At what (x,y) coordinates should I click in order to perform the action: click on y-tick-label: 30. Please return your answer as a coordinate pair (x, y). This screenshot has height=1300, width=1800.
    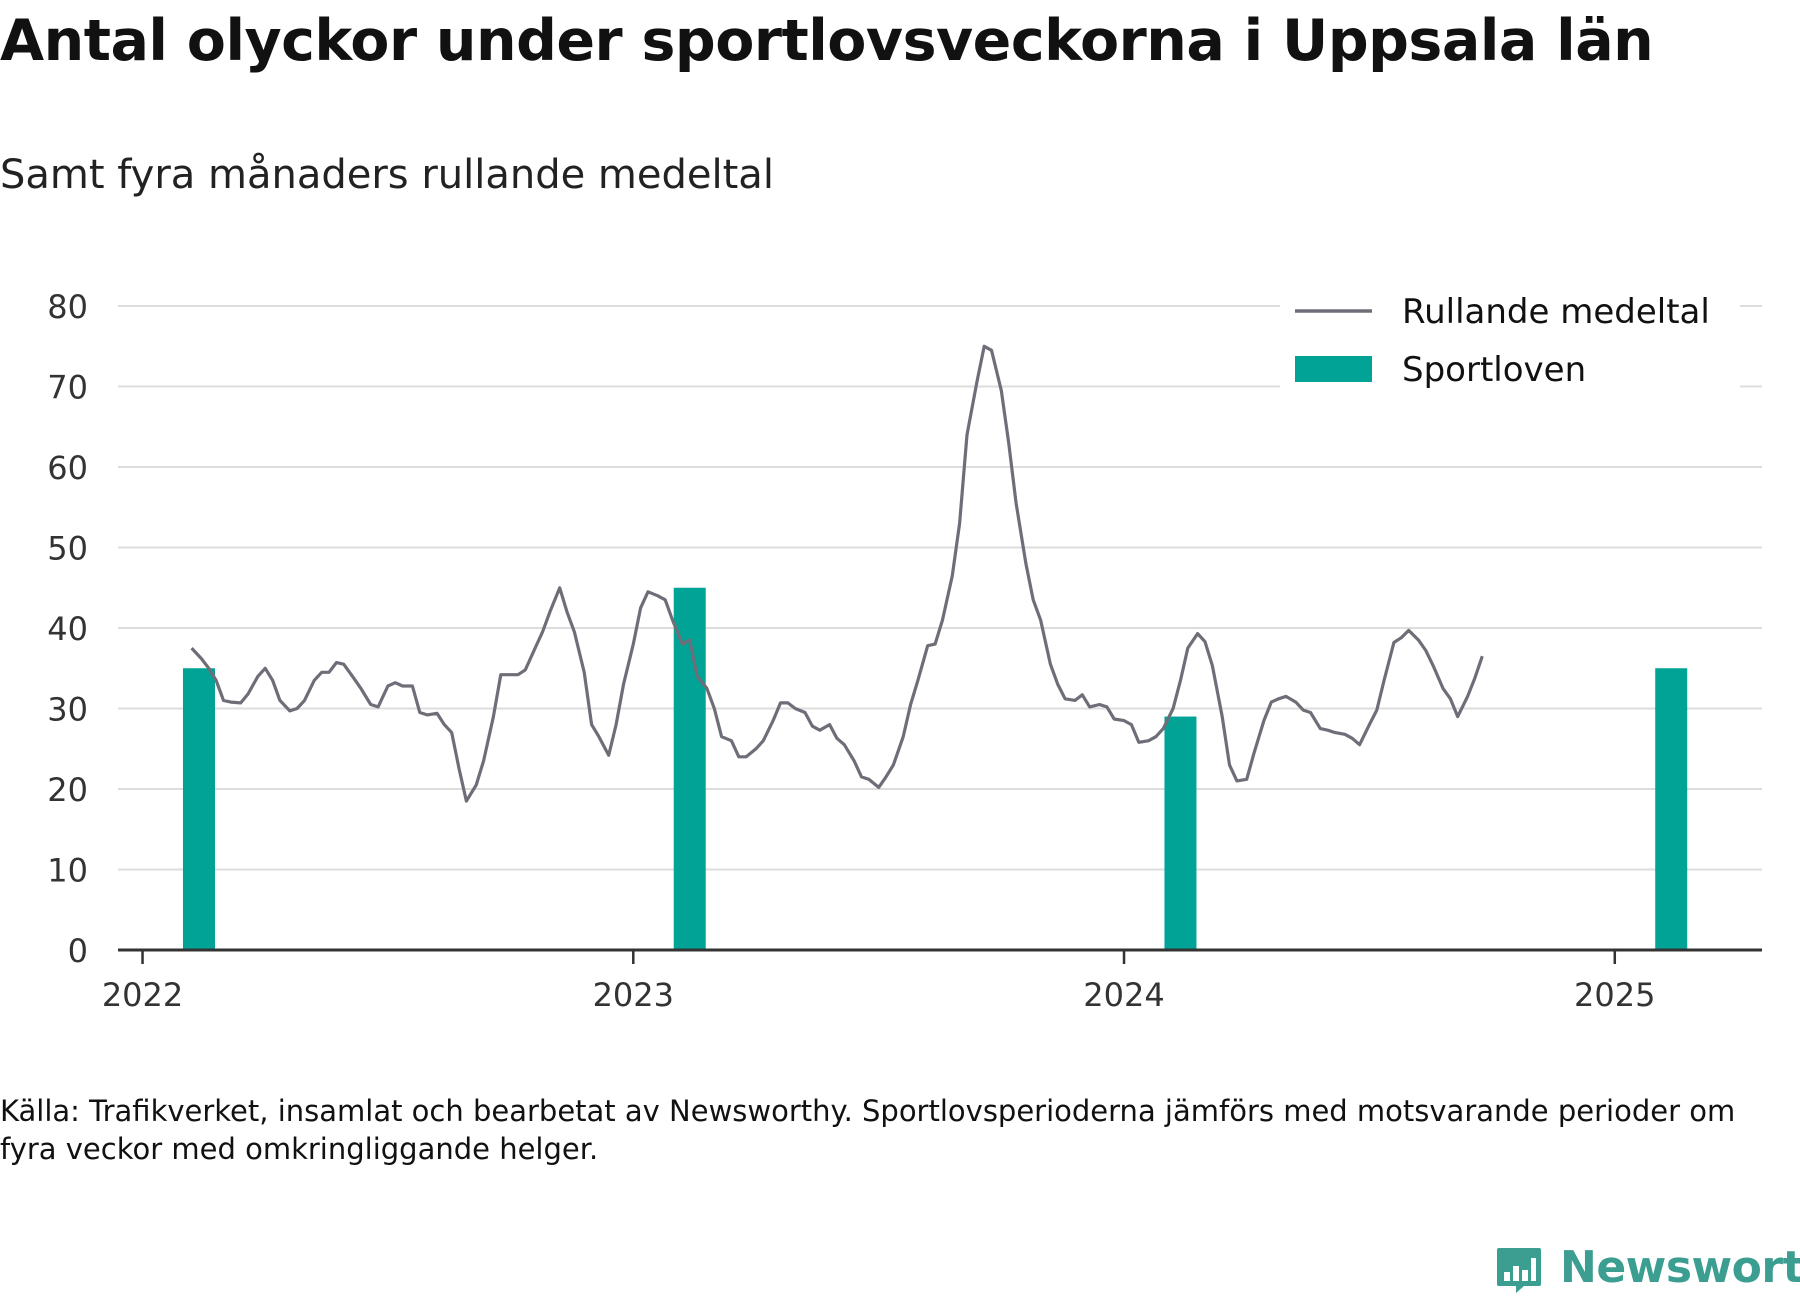
    Looking at the image, I should click on (67, 710).